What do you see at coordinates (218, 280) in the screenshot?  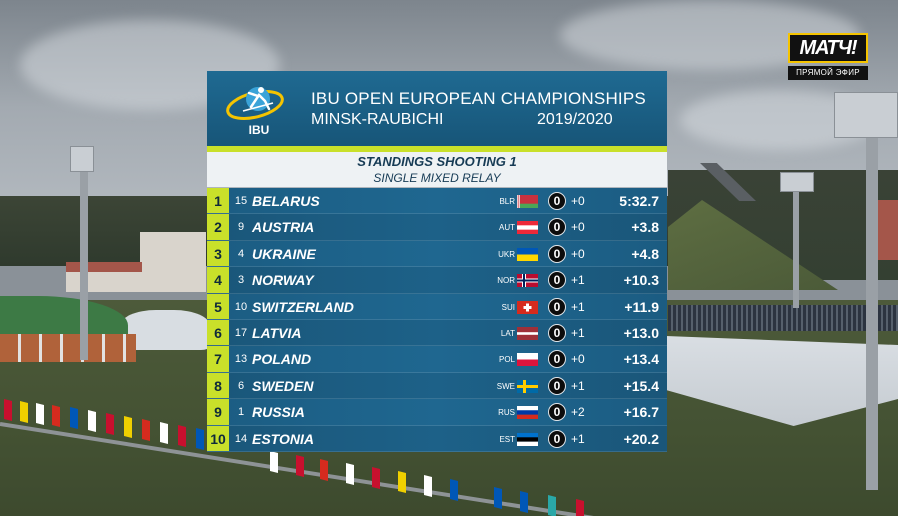 I see `rank-badge: 4` at bounding box center [218, 280].